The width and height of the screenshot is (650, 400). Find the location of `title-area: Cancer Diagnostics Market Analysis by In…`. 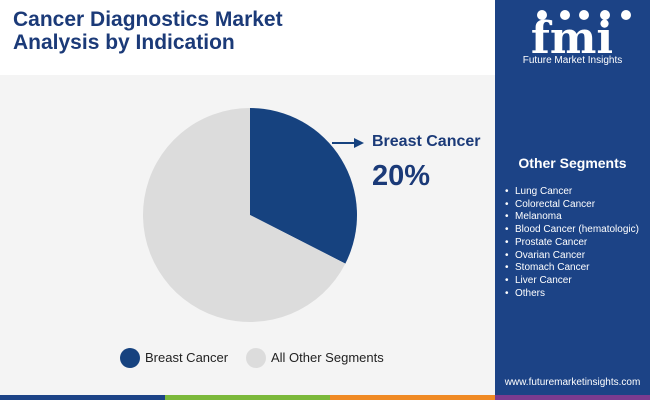

title-area: Cancer Diagnostics Market Analysis by In… is located at coordinates (247, 37).